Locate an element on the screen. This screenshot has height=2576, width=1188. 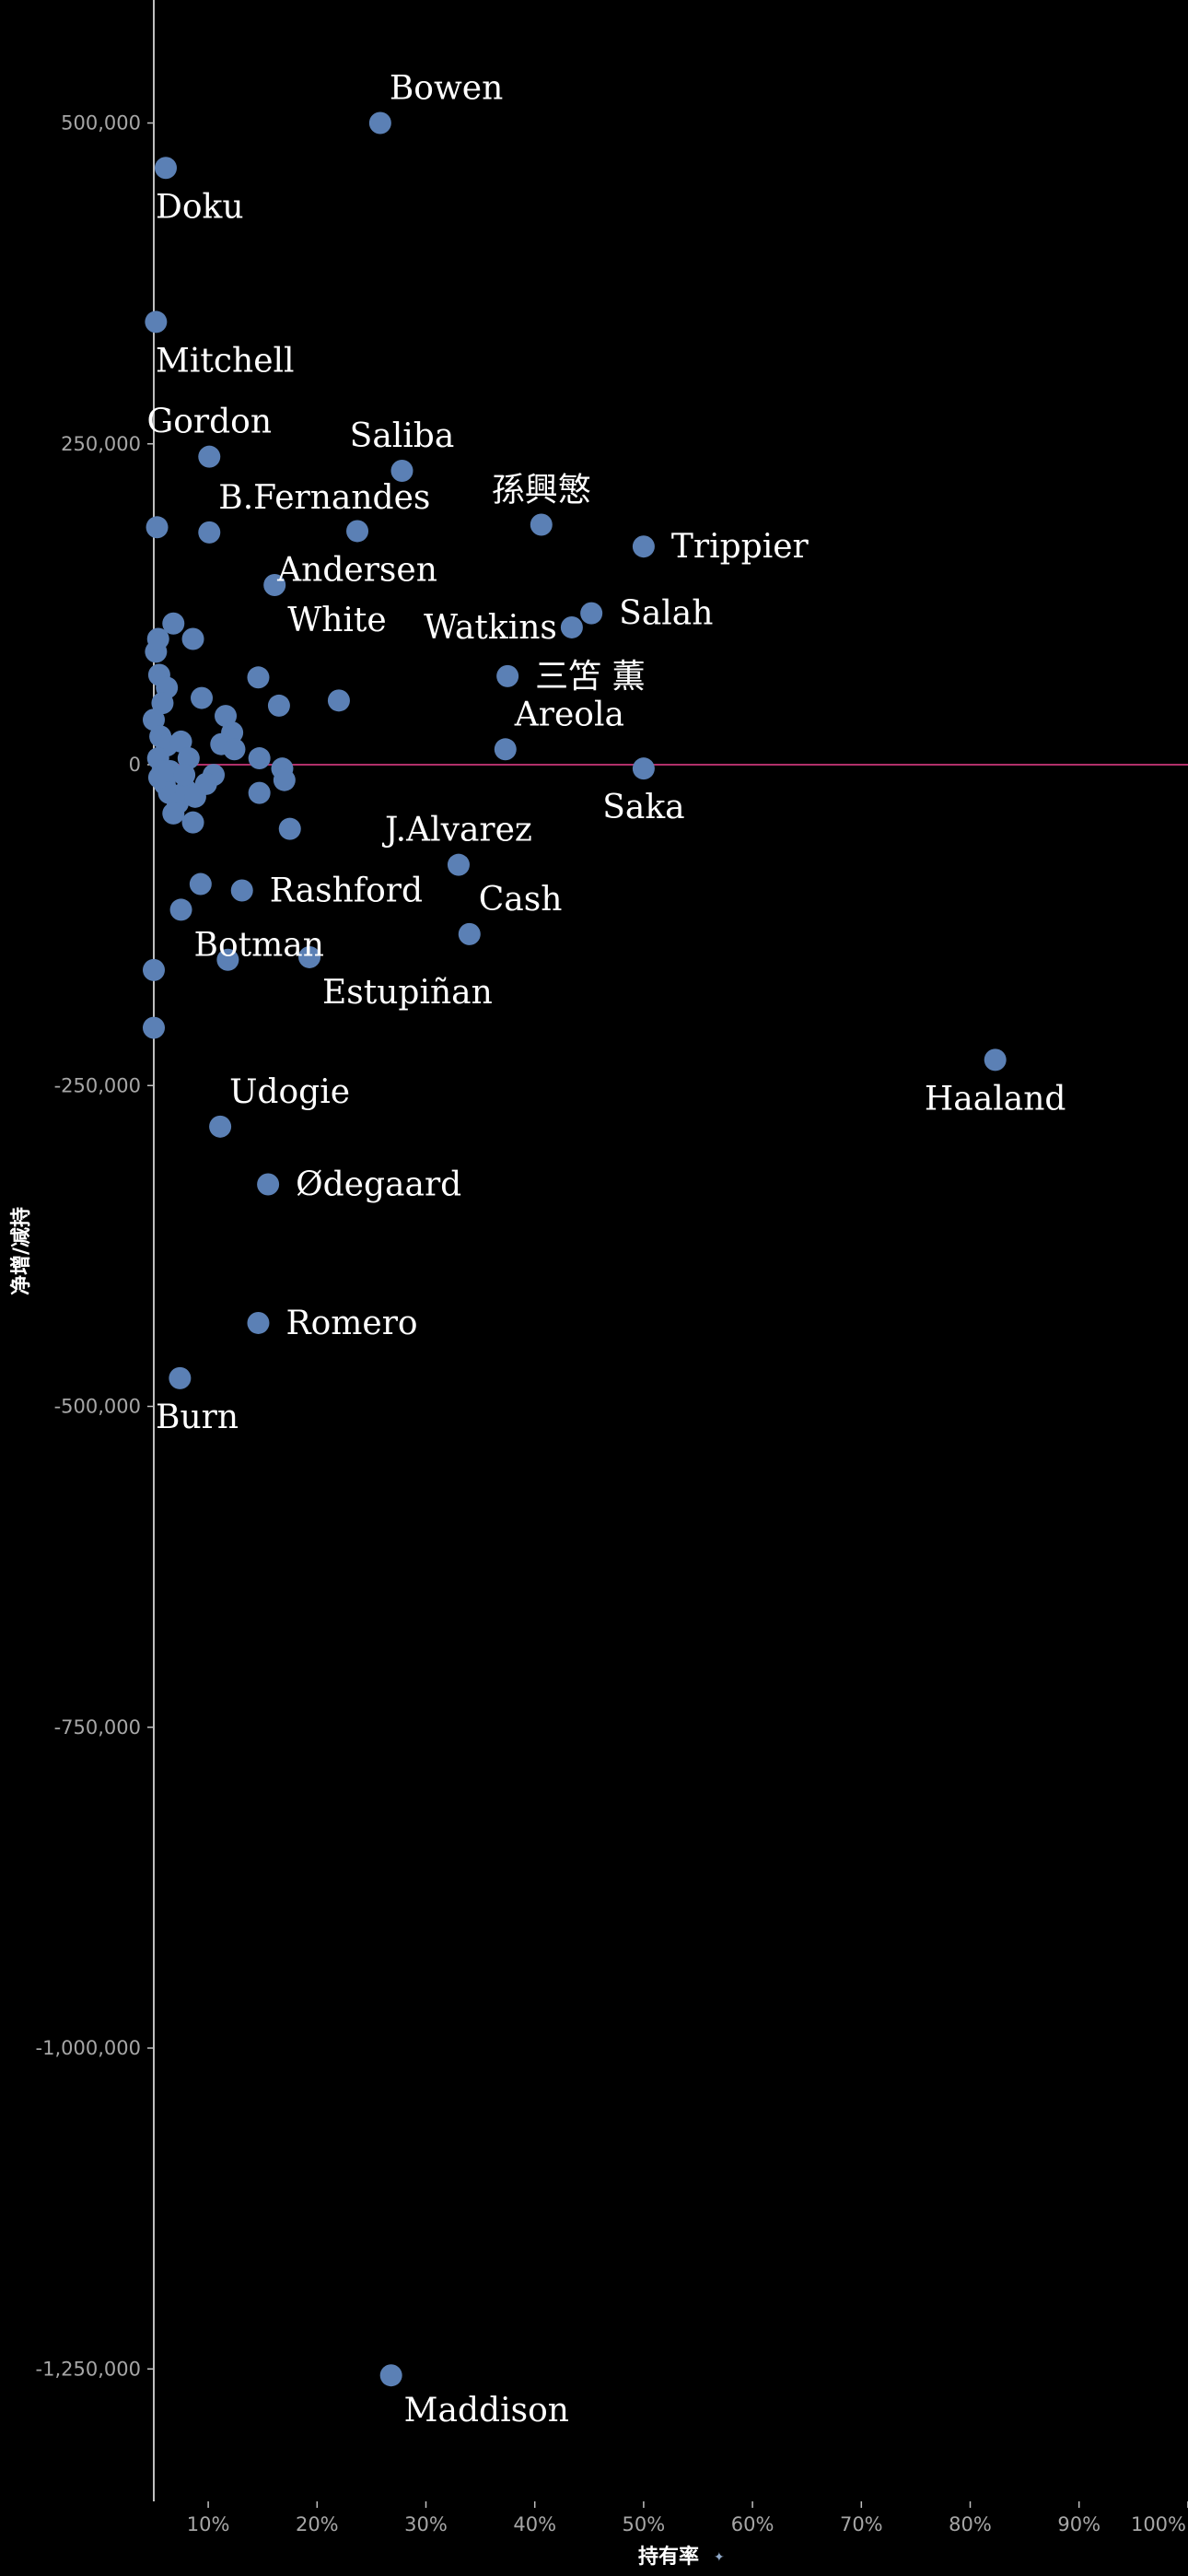
y-tick-label: 500,000 is located at coordinates (101, 123).